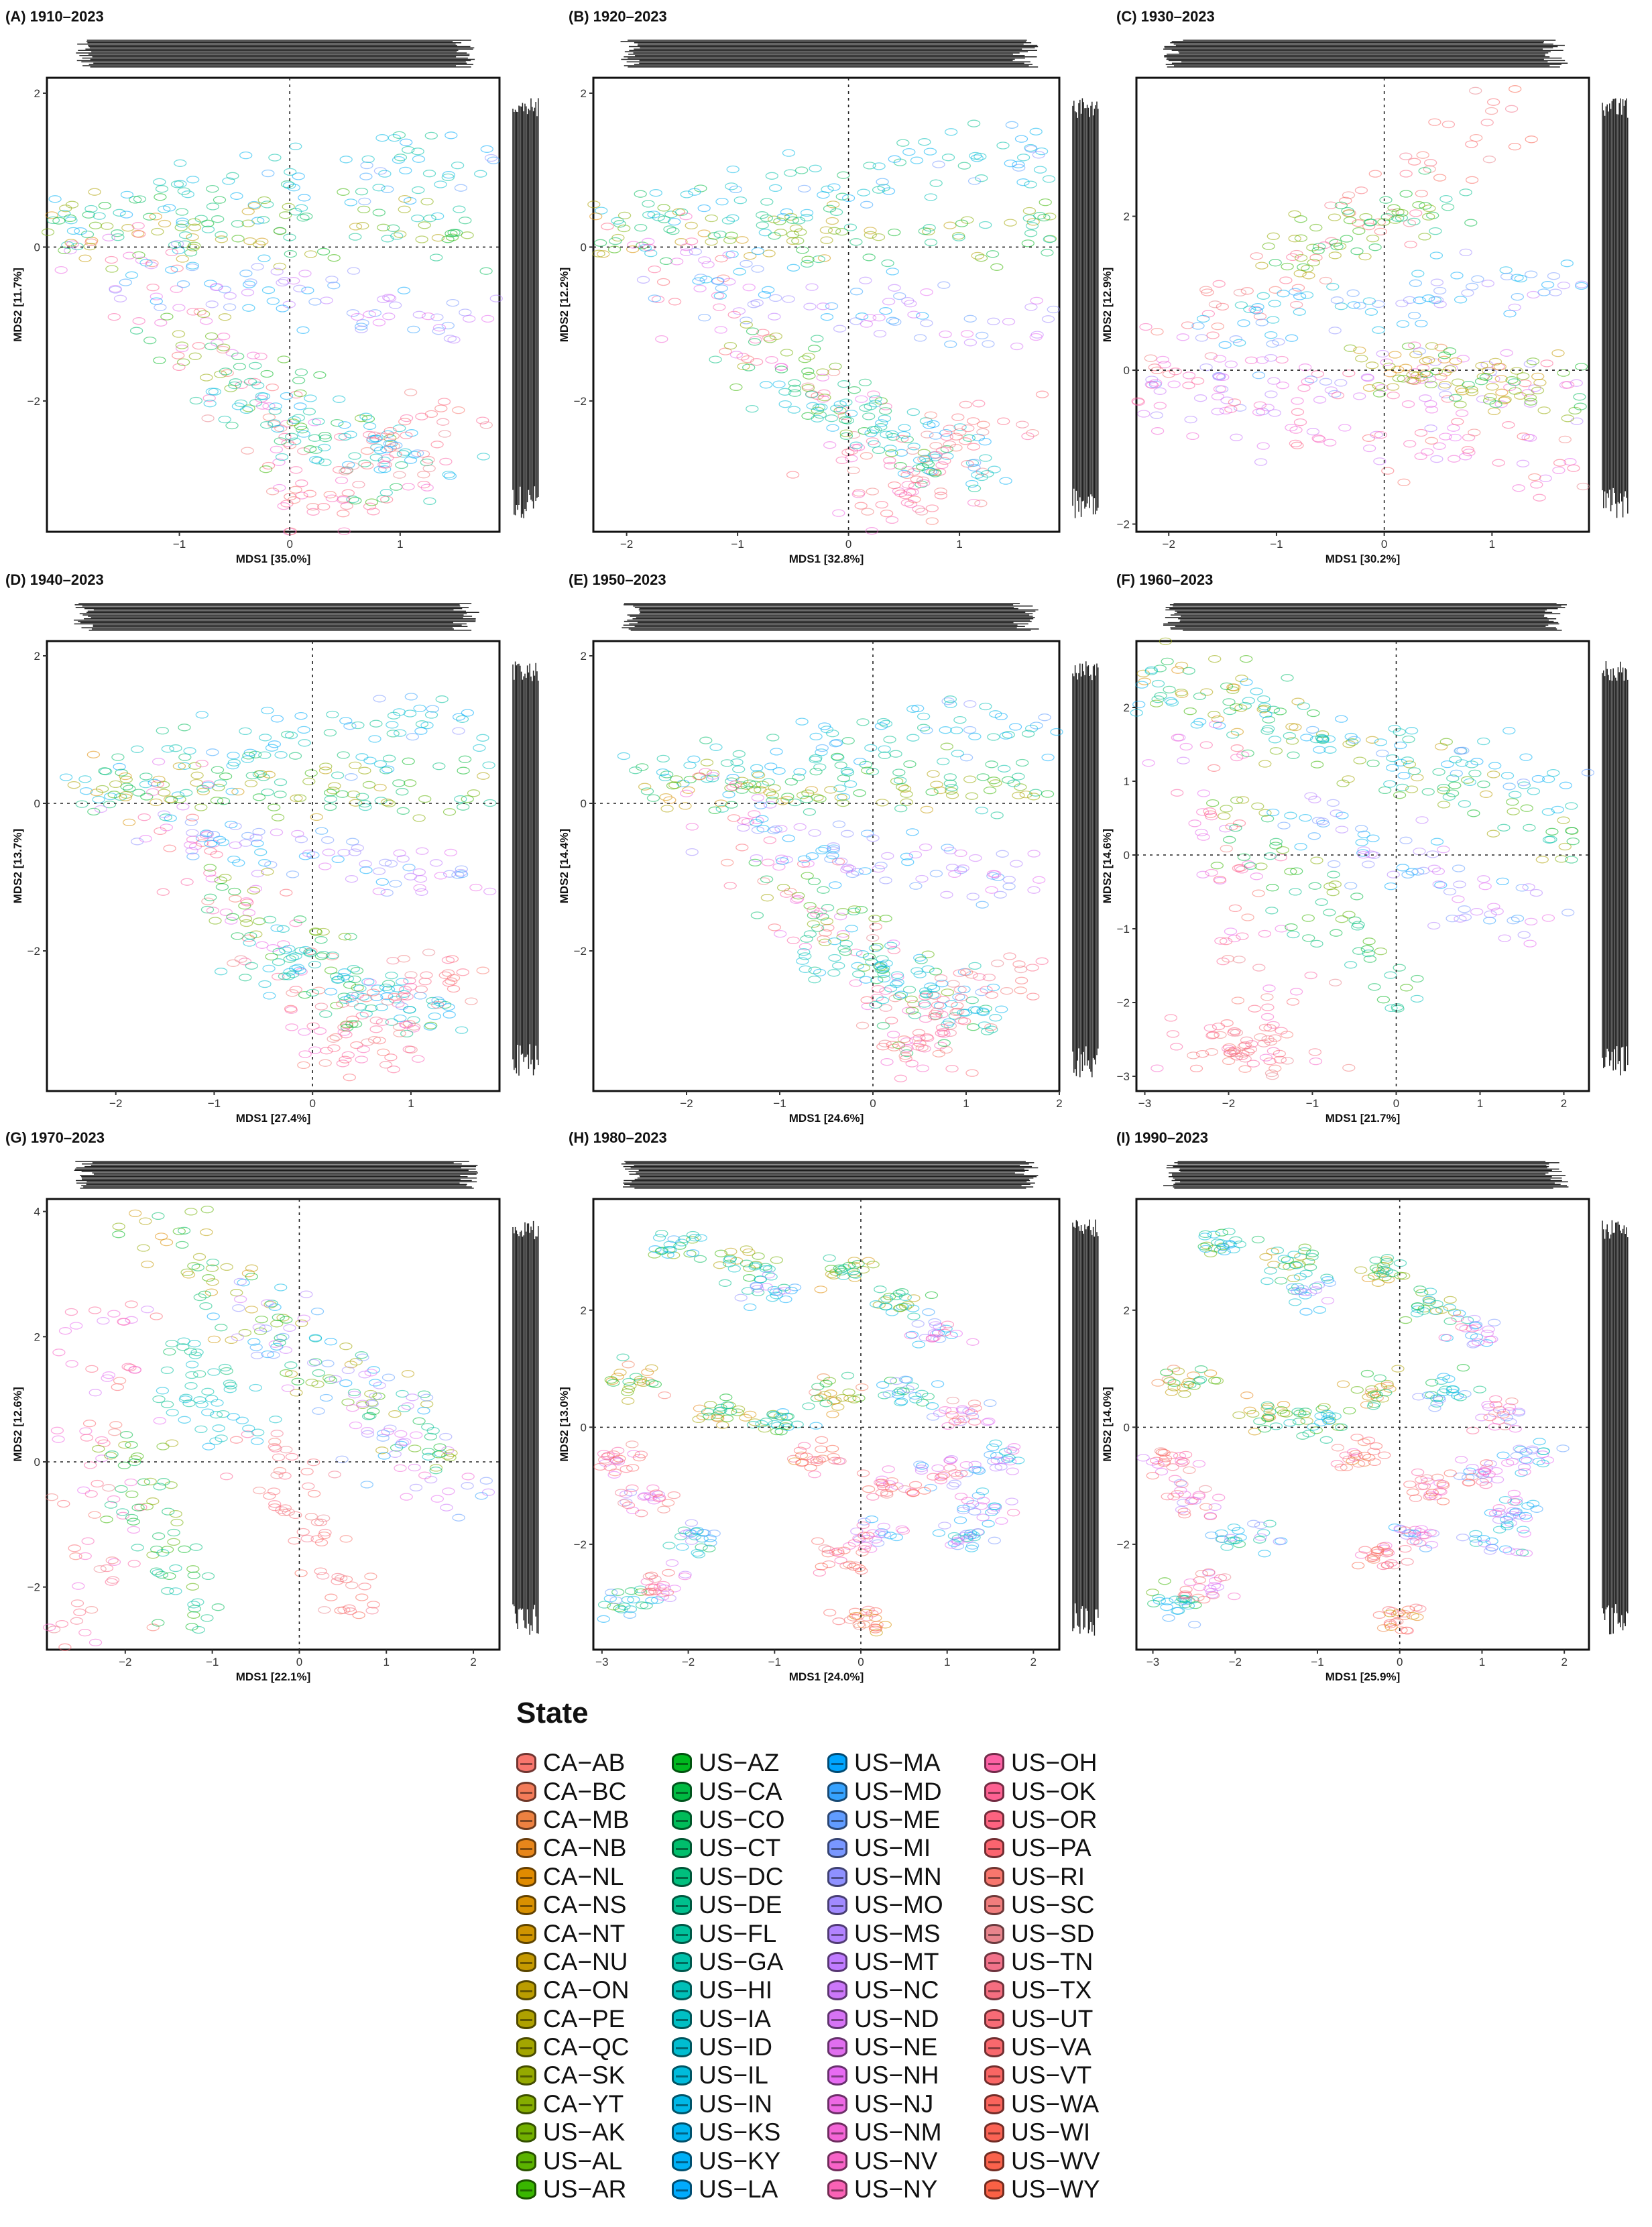  What do you see at coordinates (273, 1676) in the screenshot?
I see `x-axis-label: MDS1 [22.1%]` at bounding box center [273, 1676].